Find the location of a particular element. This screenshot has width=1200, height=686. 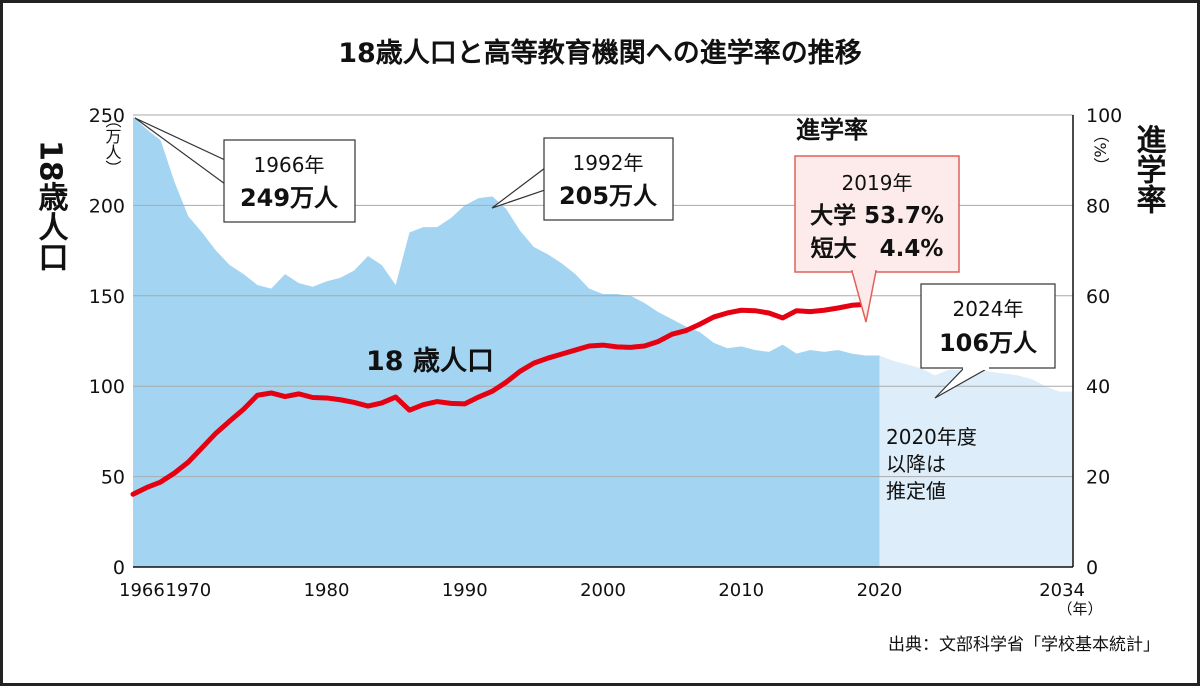

callout-1992-pointer is located at coordinates (518, 187).